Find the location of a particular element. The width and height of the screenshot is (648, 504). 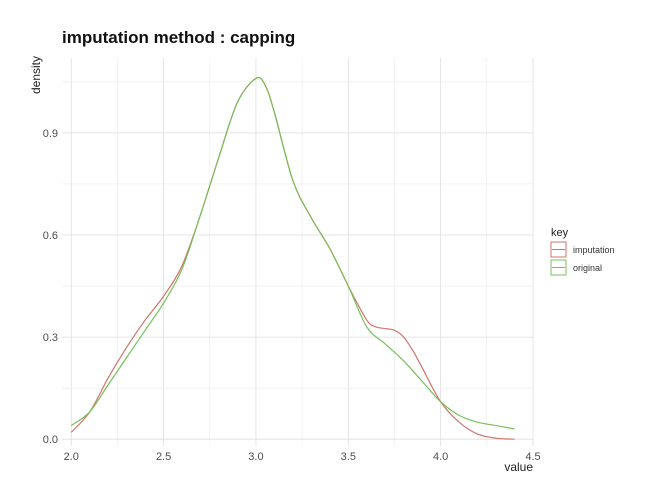

y-tick-label: 0.6 is located at coordinates (50, 236).